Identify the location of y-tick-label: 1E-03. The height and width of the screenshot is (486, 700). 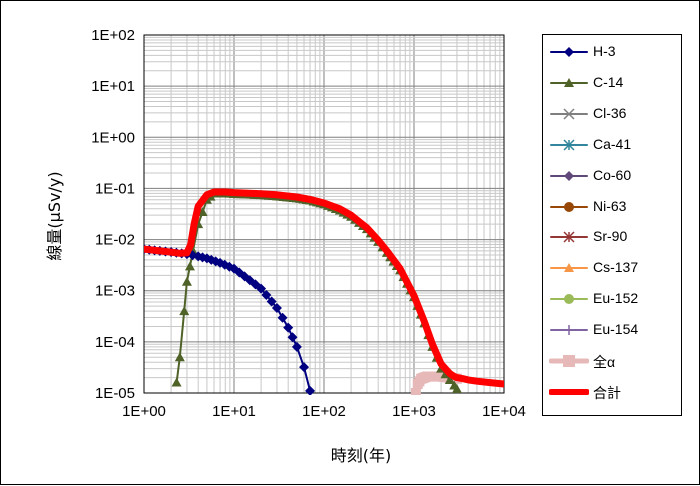
(115, 291).